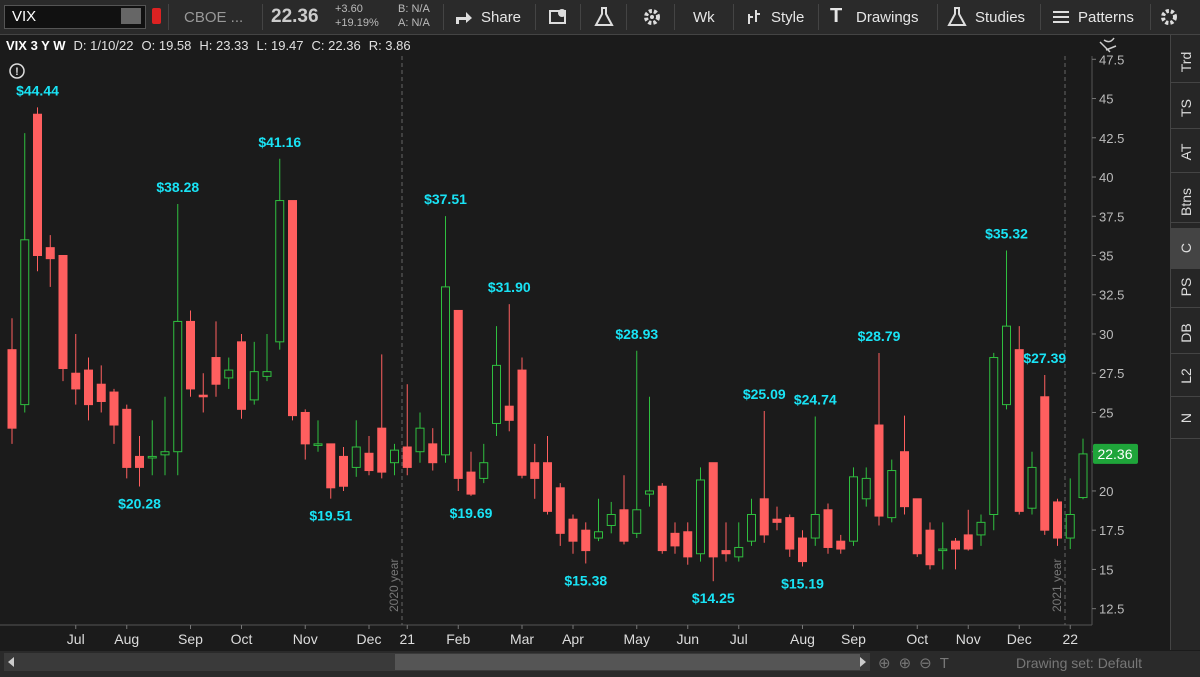 The image size is (1200, 677). I want to click on sidebar-tab: TS, so click(1185, 108).